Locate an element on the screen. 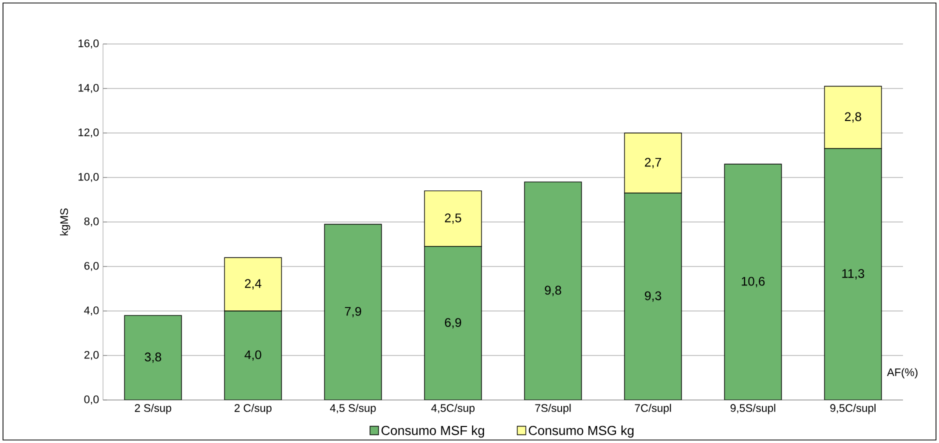 This screenshot has width=939, height=443. x-tick-label: 4,5C/sup is located at coordinates (453, 409).